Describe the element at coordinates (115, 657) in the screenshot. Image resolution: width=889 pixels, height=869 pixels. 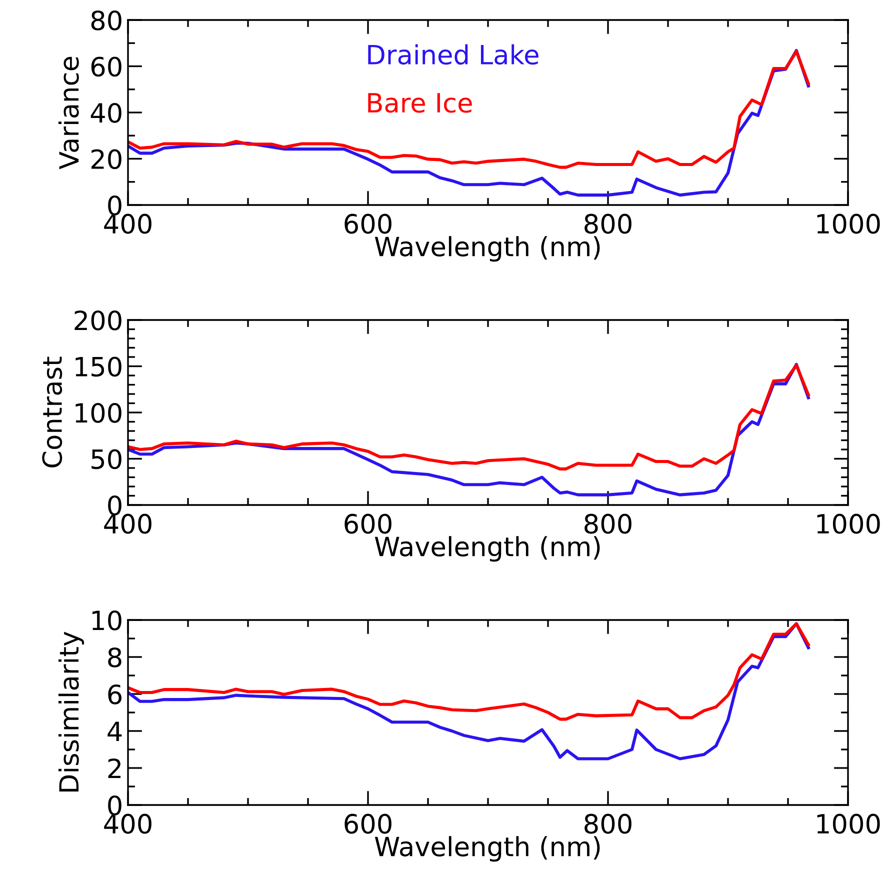
I see `y-tick-label: 8` at that location.